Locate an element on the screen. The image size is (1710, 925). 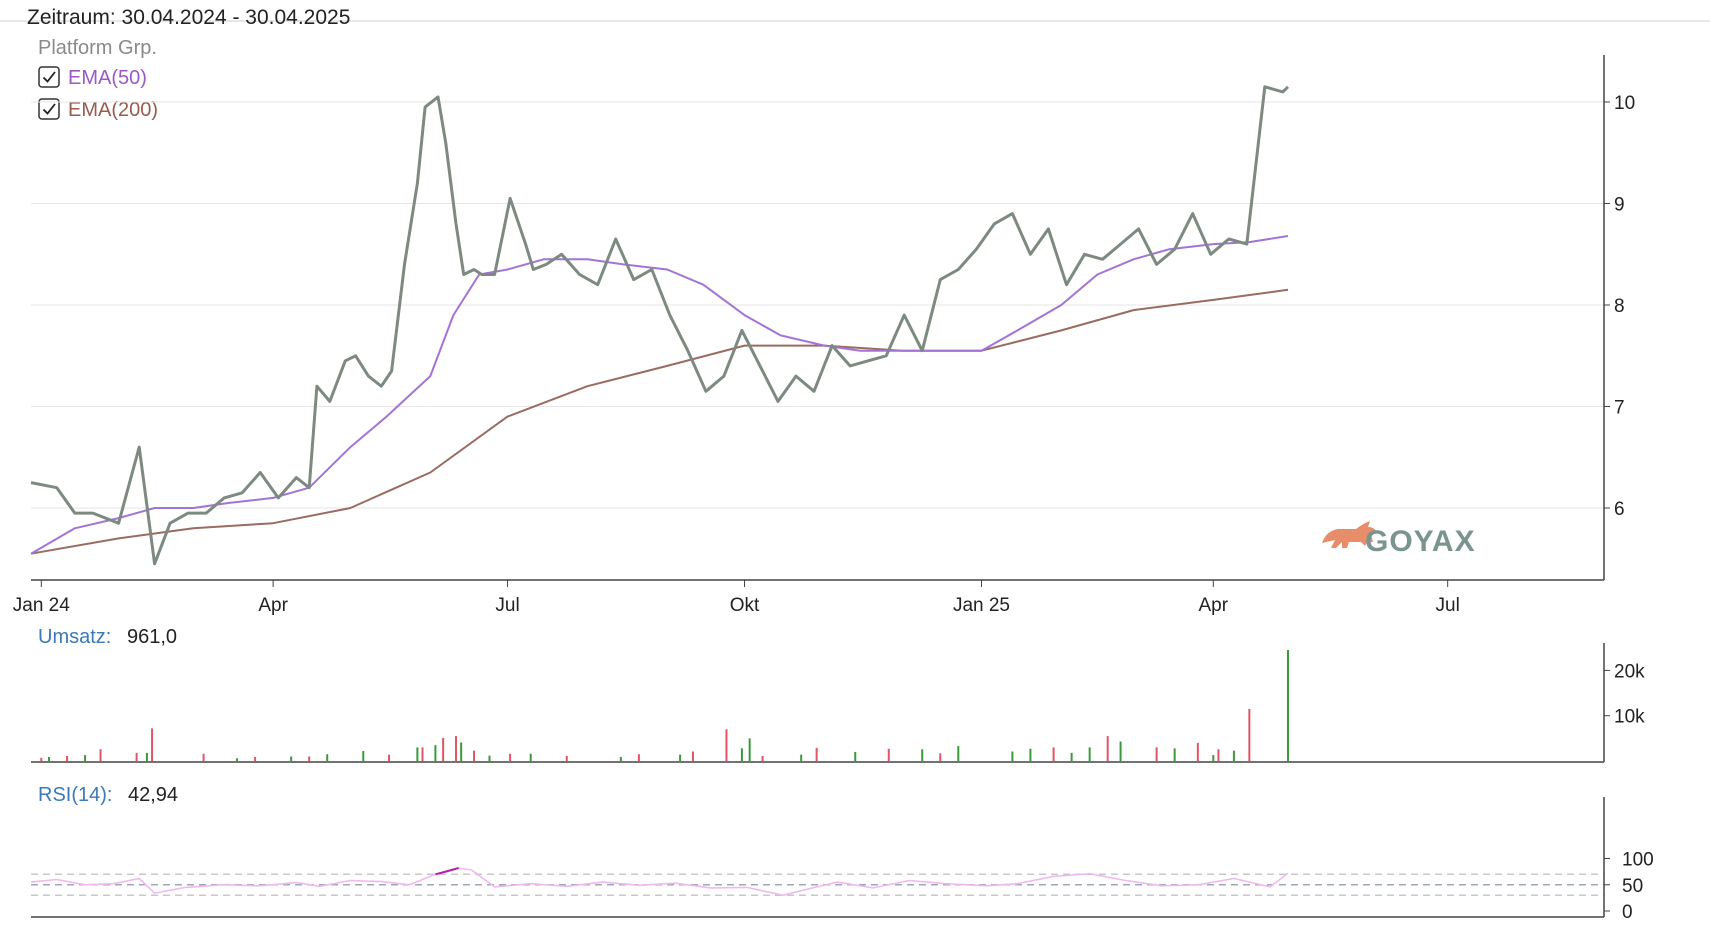
x-tick-label: Okt is located at coordinates (745, 605).